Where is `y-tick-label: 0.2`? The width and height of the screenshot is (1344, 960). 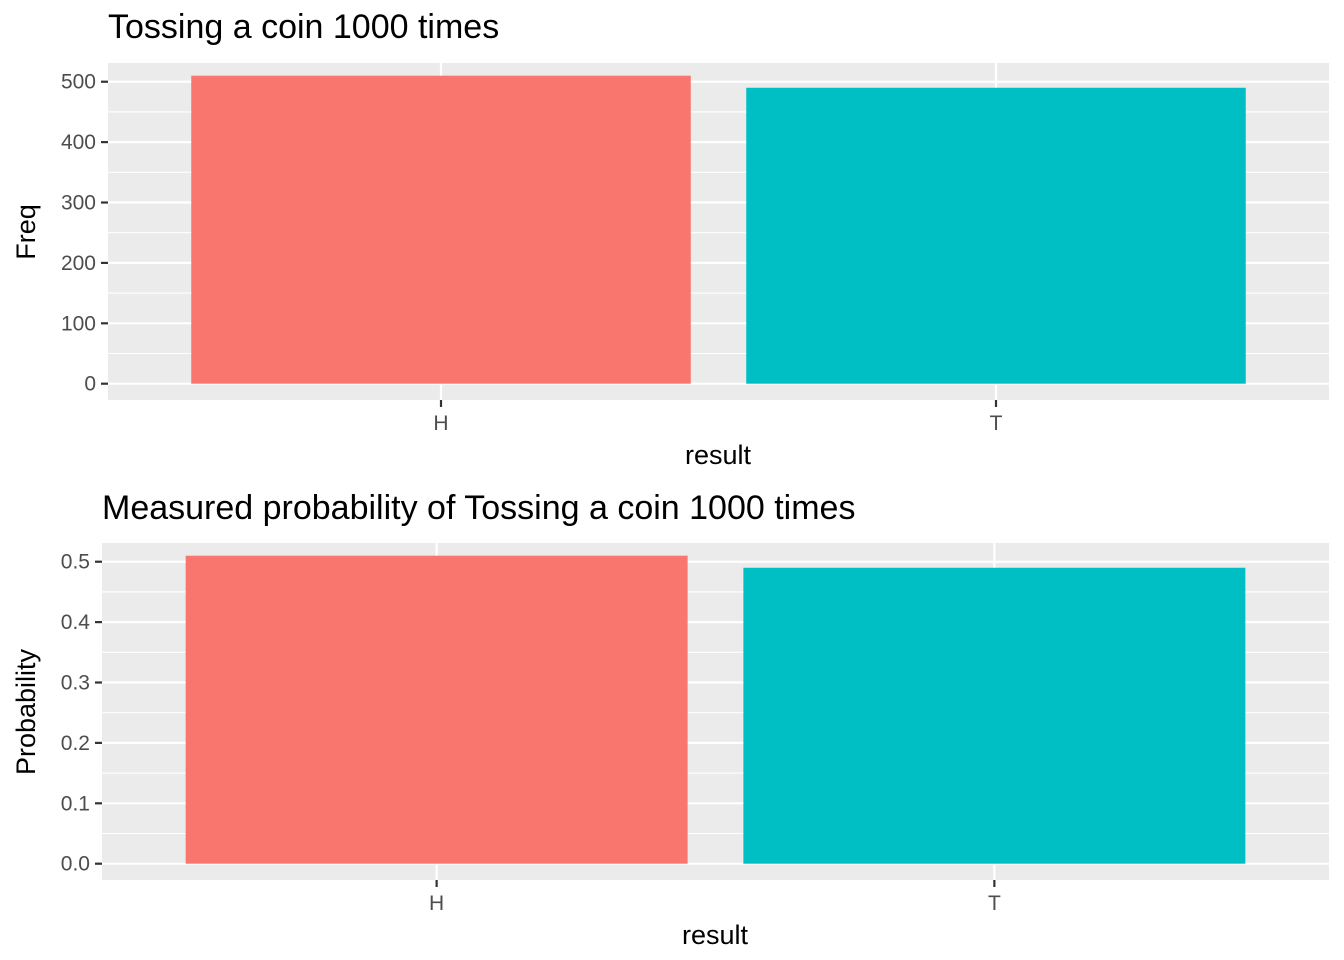 y-tick-label: 0.2 is located at coordinates (75, 743).